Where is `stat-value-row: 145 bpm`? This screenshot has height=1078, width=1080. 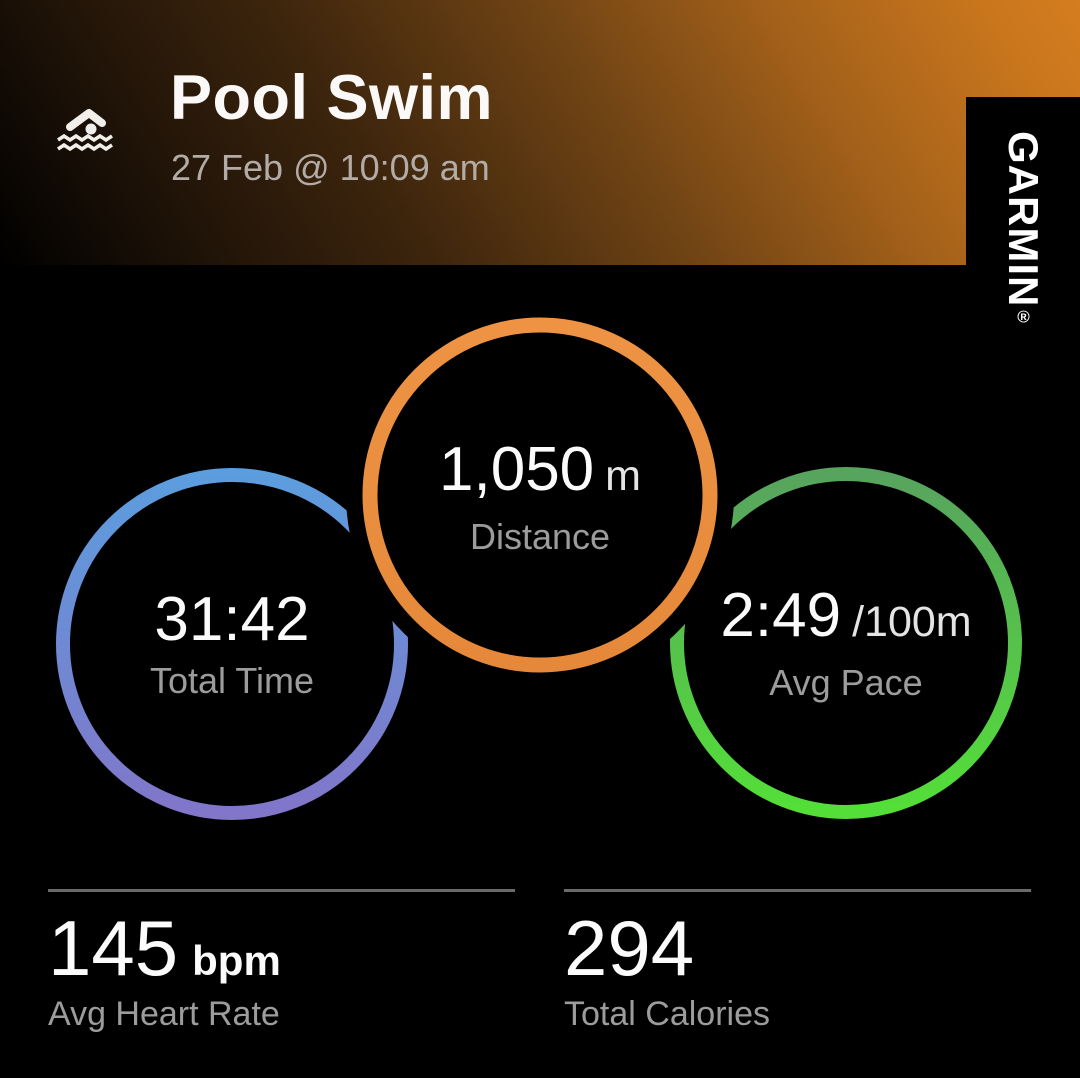
stat-value-row: 145 bpm is located at coordinates (281, 948).